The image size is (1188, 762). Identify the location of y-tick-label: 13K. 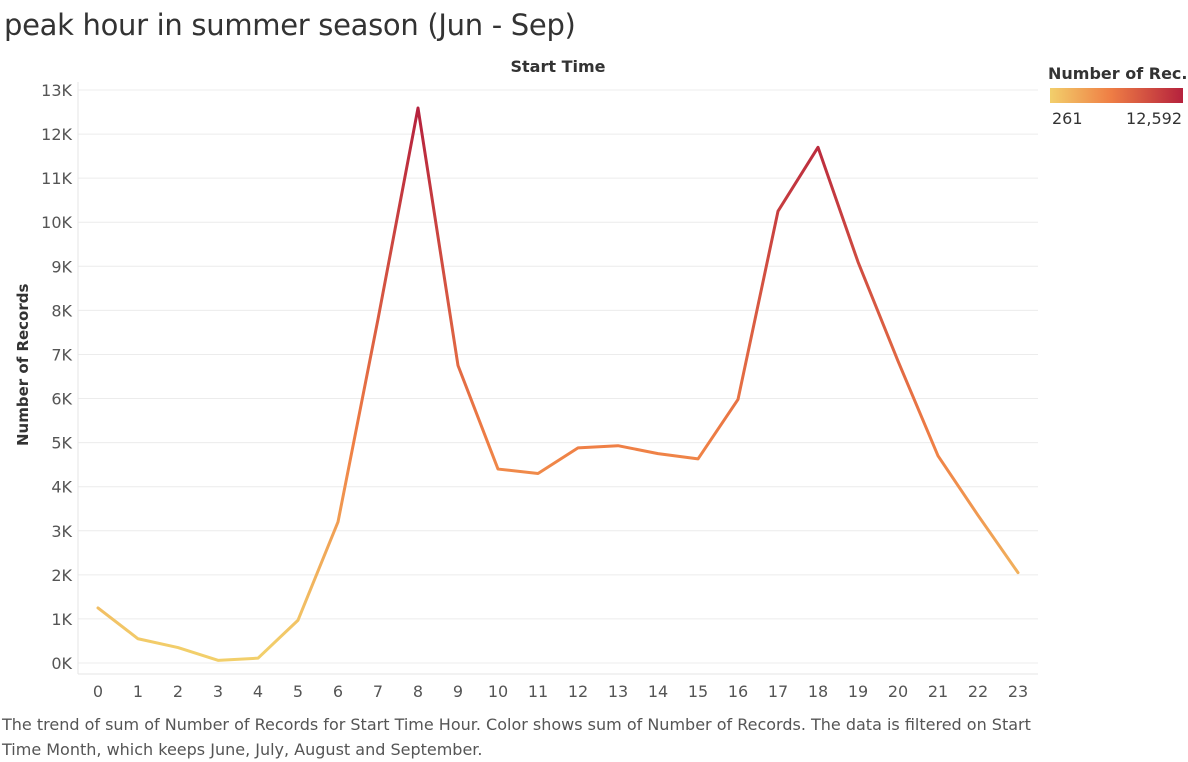
(56, 90).